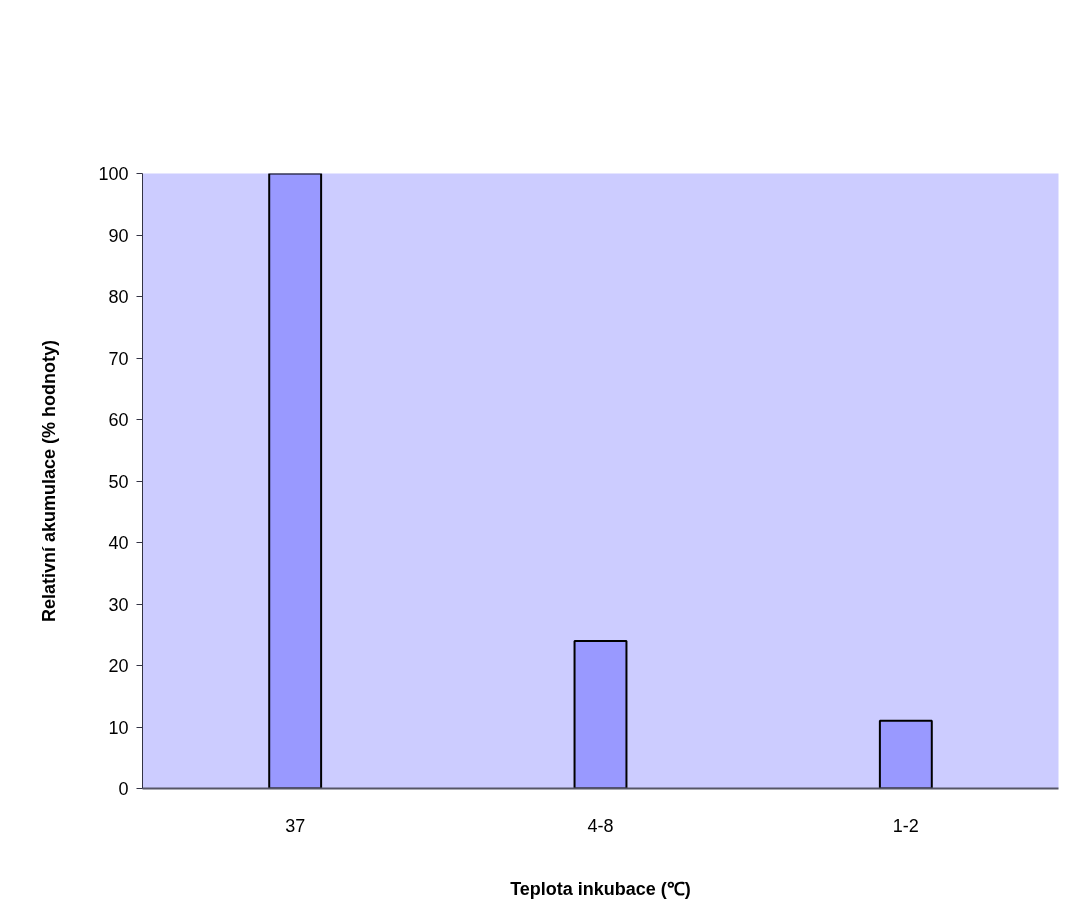 Image resolution: width=1067 pixels, height=909 pixels. I want to click on y-tick-label: 50, so click(118, 481).